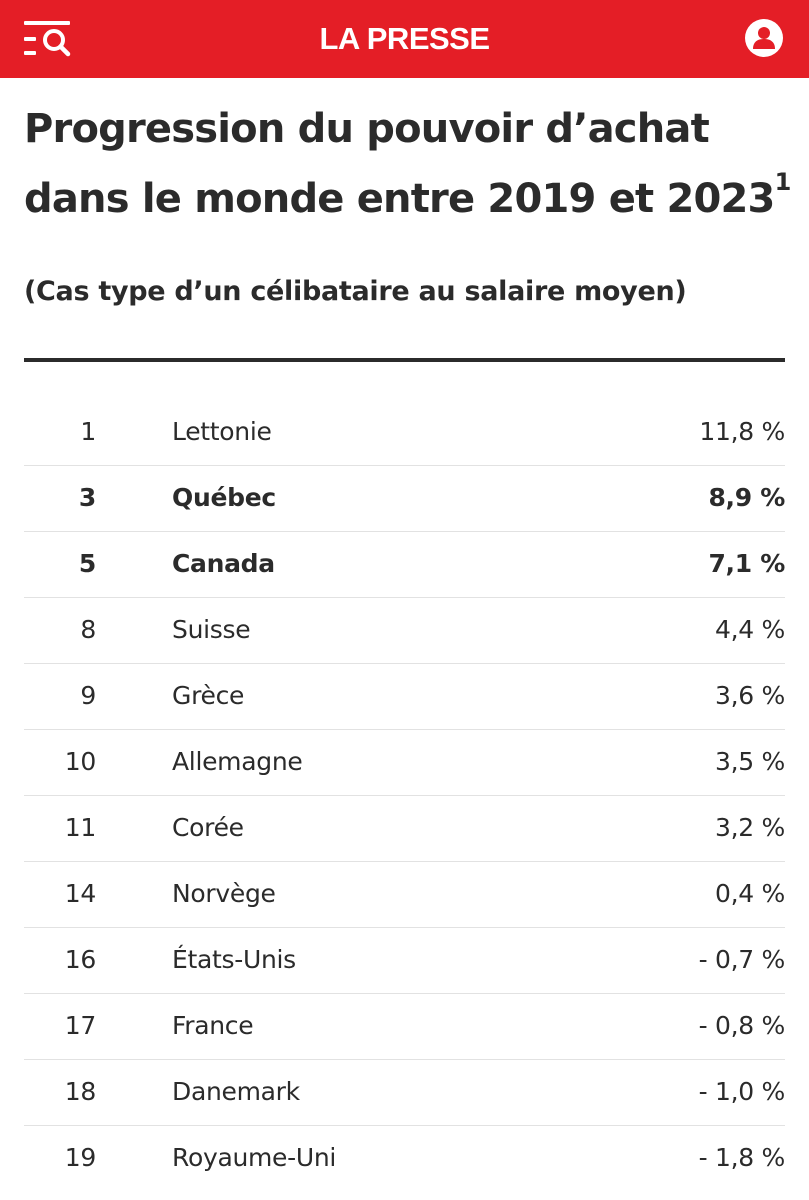 The height and width of the screenshot is (1200, 809). I want to click on table-row: 10 Allemagne 3,5 %, so click(404, 763).